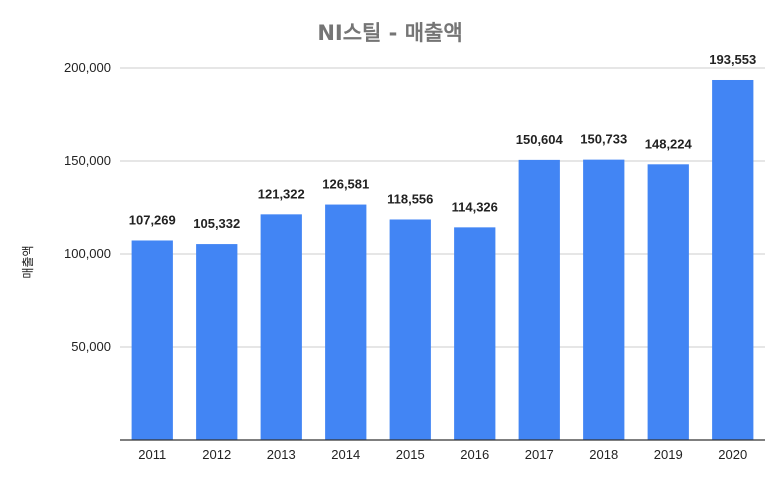 The height and width of the screenshot is (484, 780). What do you see at coordinates (281, 454) in the screenshot?
I see `x-tick-label: 2013` at bounding box center [281, 454].